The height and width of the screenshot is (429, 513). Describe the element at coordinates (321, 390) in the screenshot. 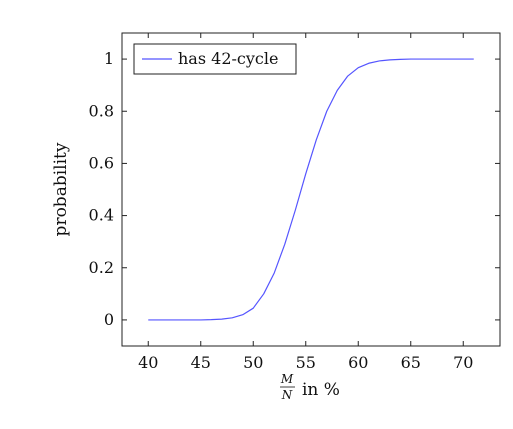

I see `x-axis-title-suffix: in %` at that location.